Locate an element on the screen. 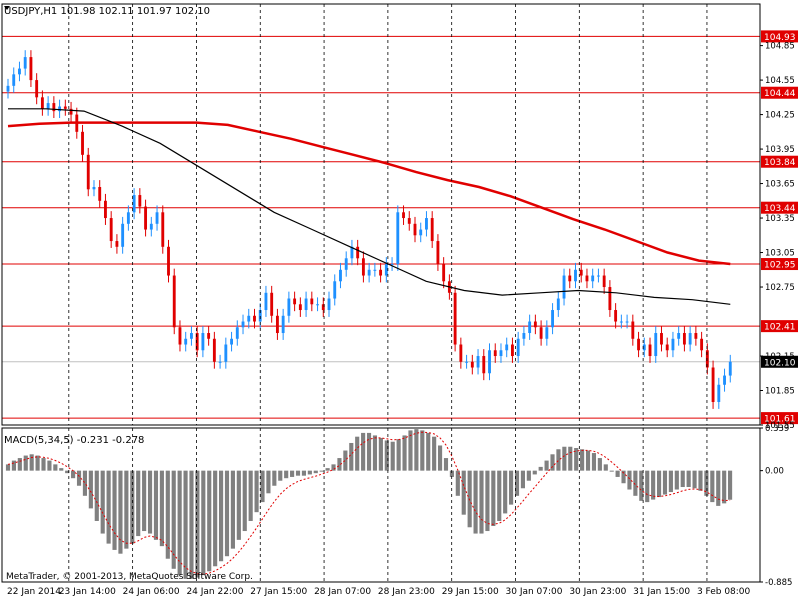  level-label: 101.61 is located at coordinates (780, 420).